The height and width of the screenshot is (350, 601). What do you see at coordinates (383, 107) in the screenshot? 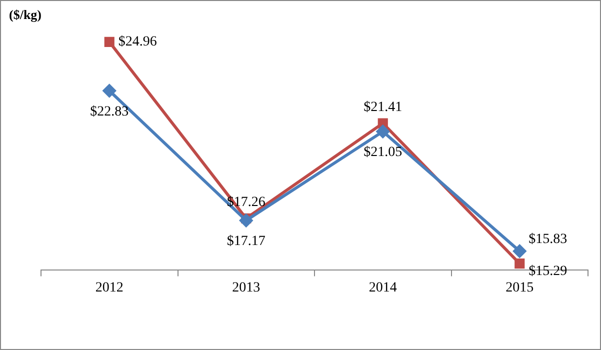
I see `data-label: $21.41` at bounding box center [383, 107].